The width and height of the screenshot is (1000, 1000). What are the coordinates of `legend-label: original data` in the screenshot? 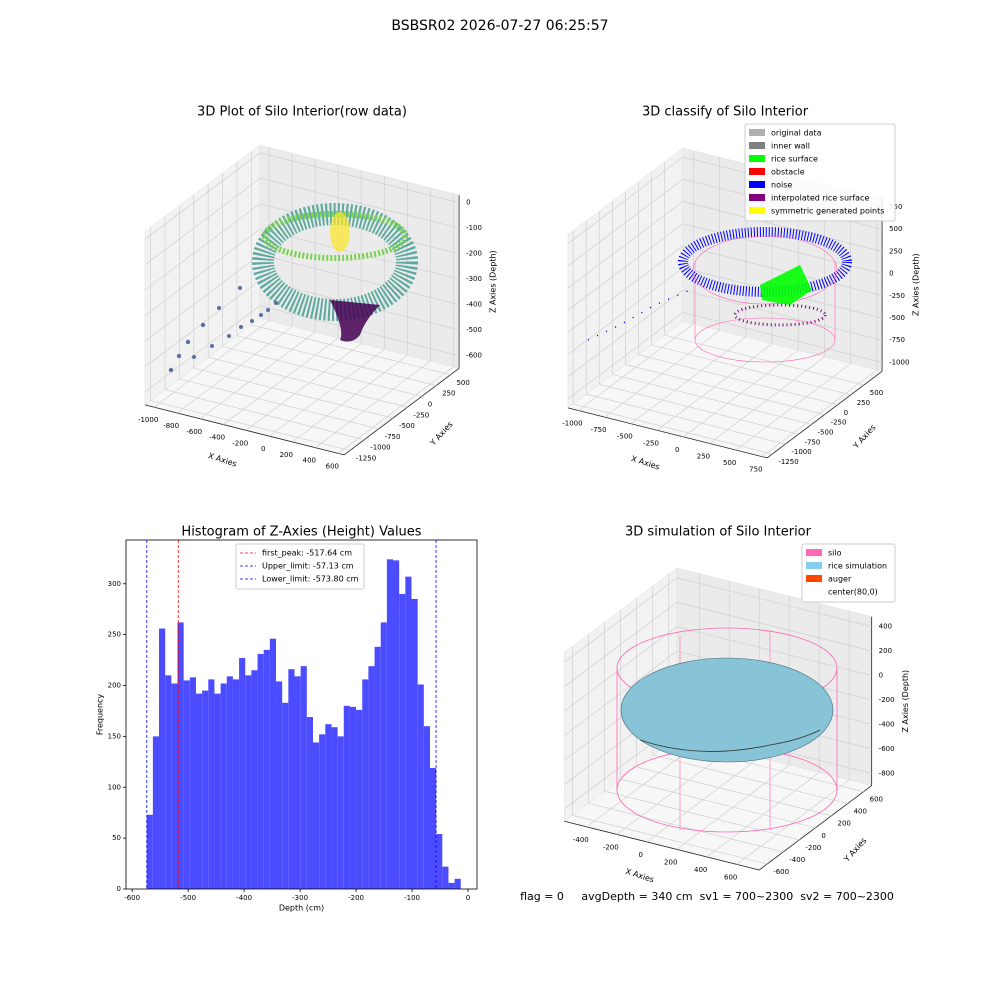 It's located at (796, 133).